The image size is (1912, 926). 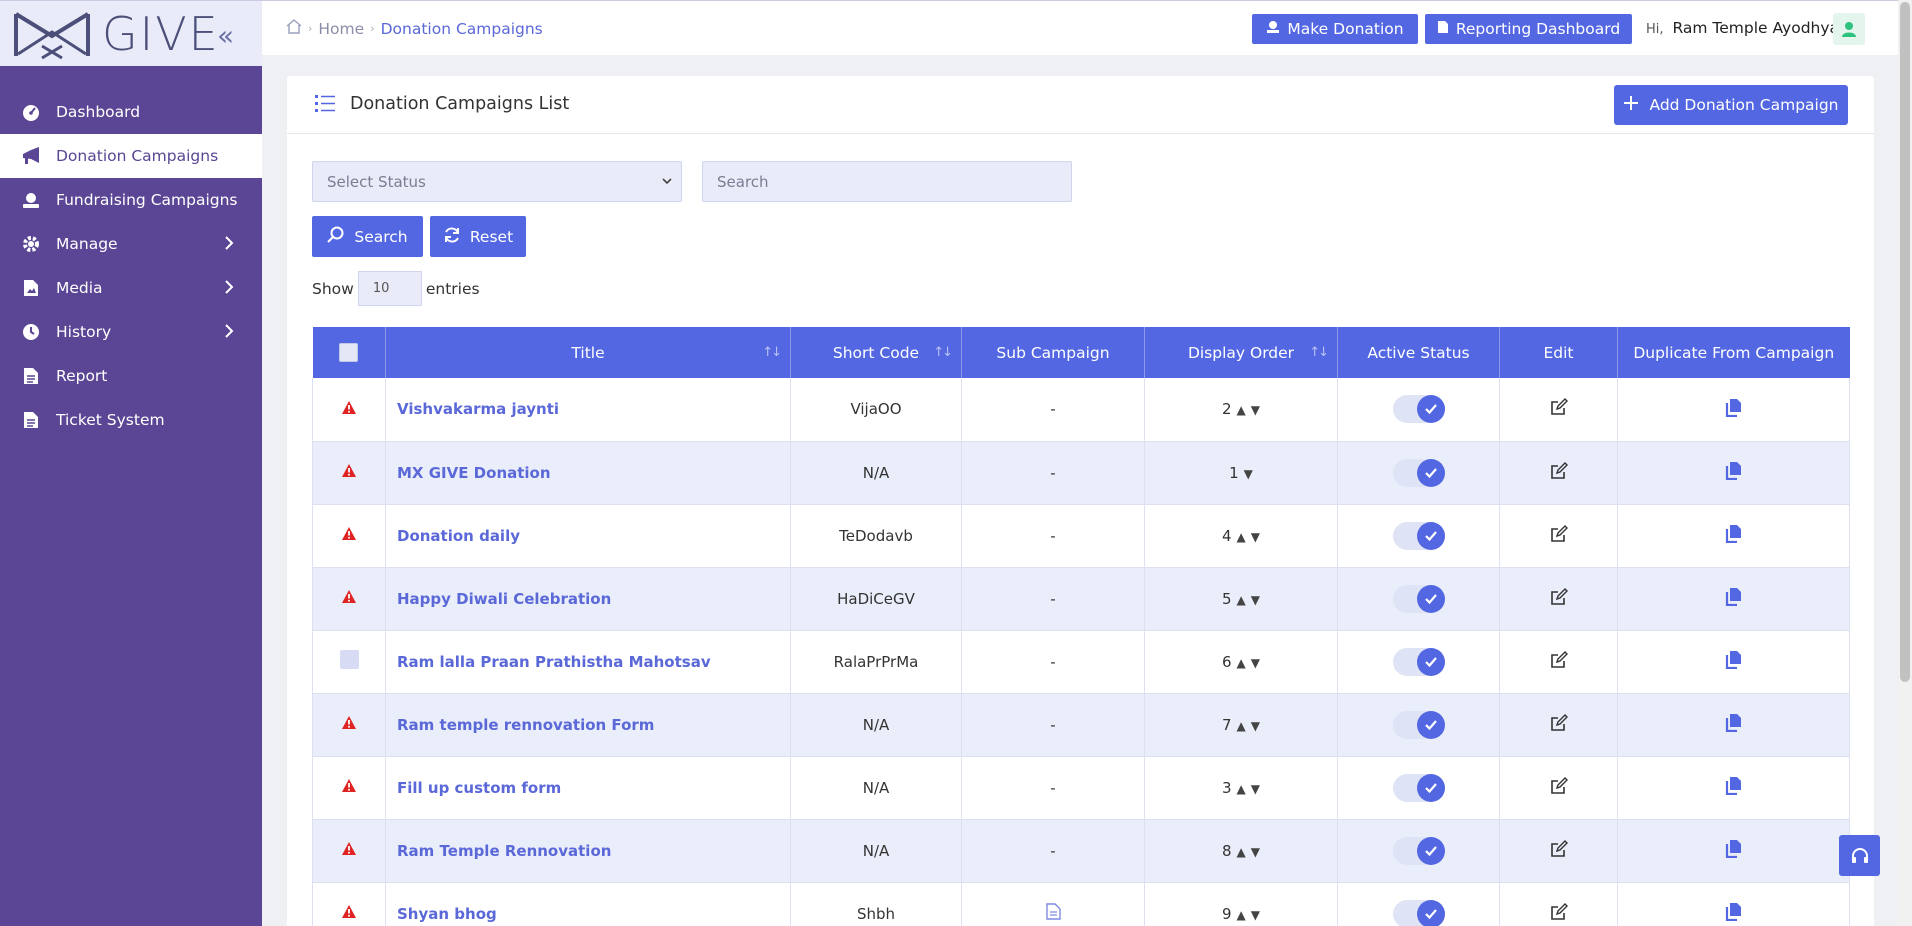 What do you see at coordinates (1081, 788) in the screenshot?
I see `table-row: Fill up custom form N/A - 3 ▲ ▼` at bounding box center [1081, 788].